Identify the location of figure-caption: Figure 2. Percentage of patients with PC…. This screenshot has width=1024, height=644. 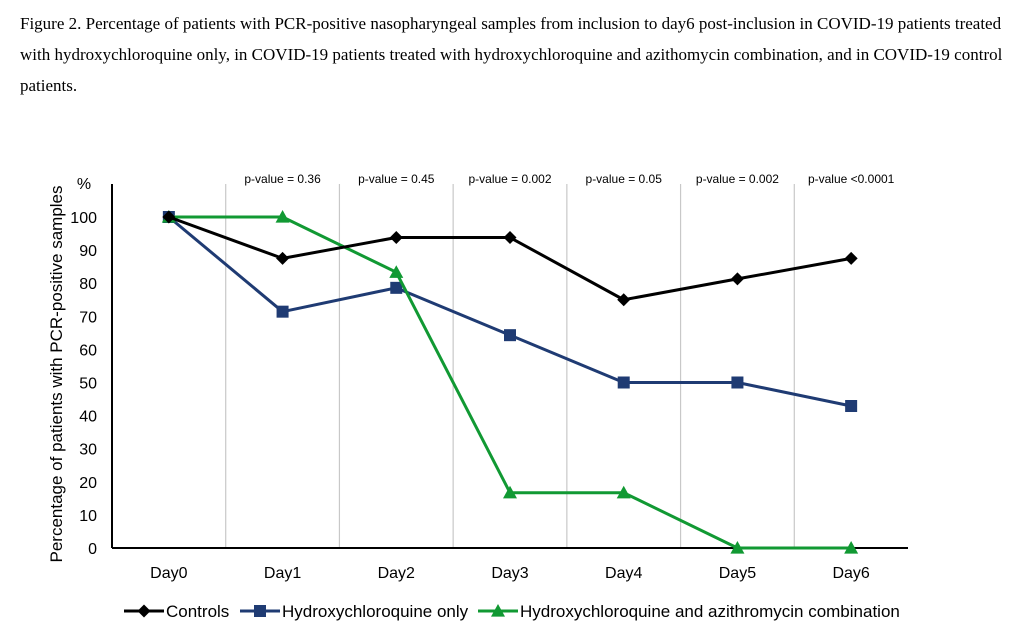
(511, 54).